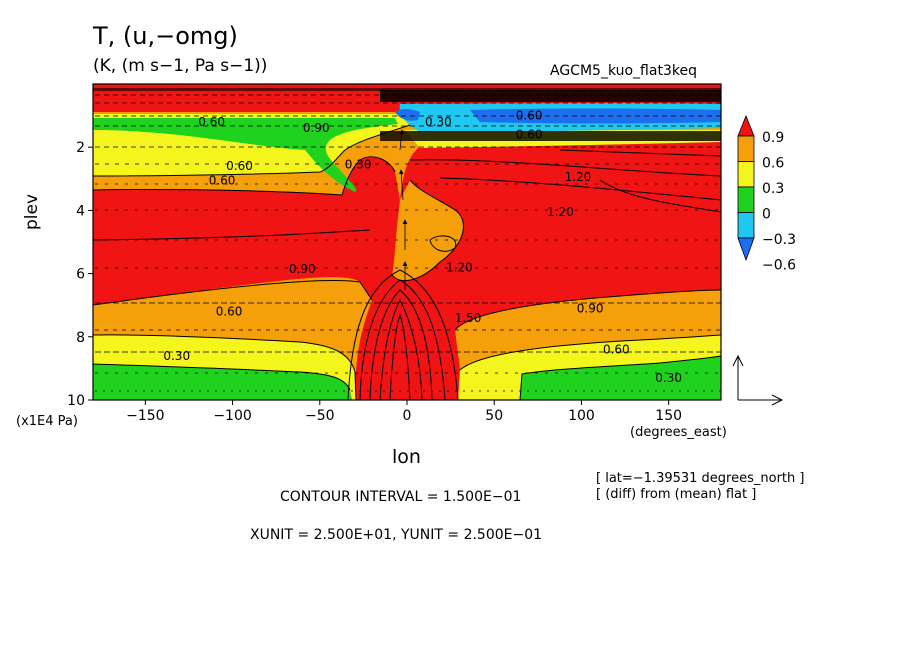  Describe the element at coordinates (165, 36) in the screenshot. I see `chart-title: T, (u,−omg)` at that location.